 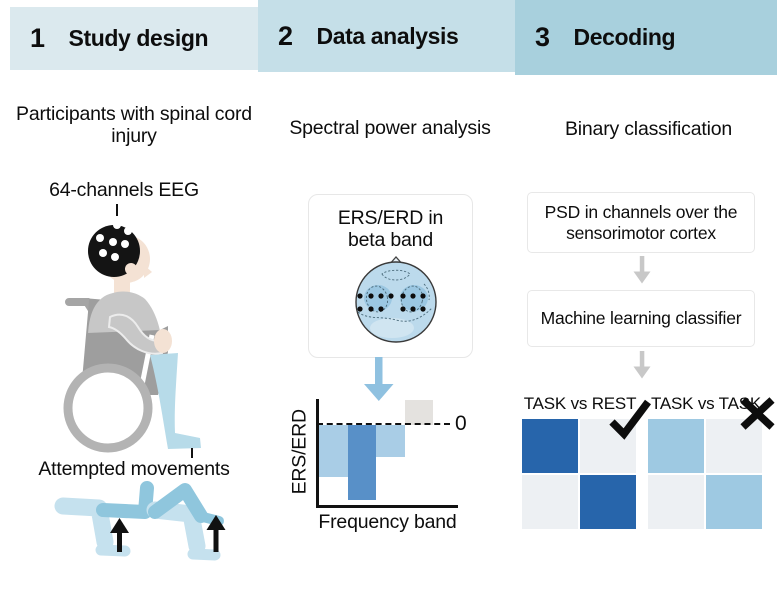 I want to click on person-hand, so click(x=163, y=341).